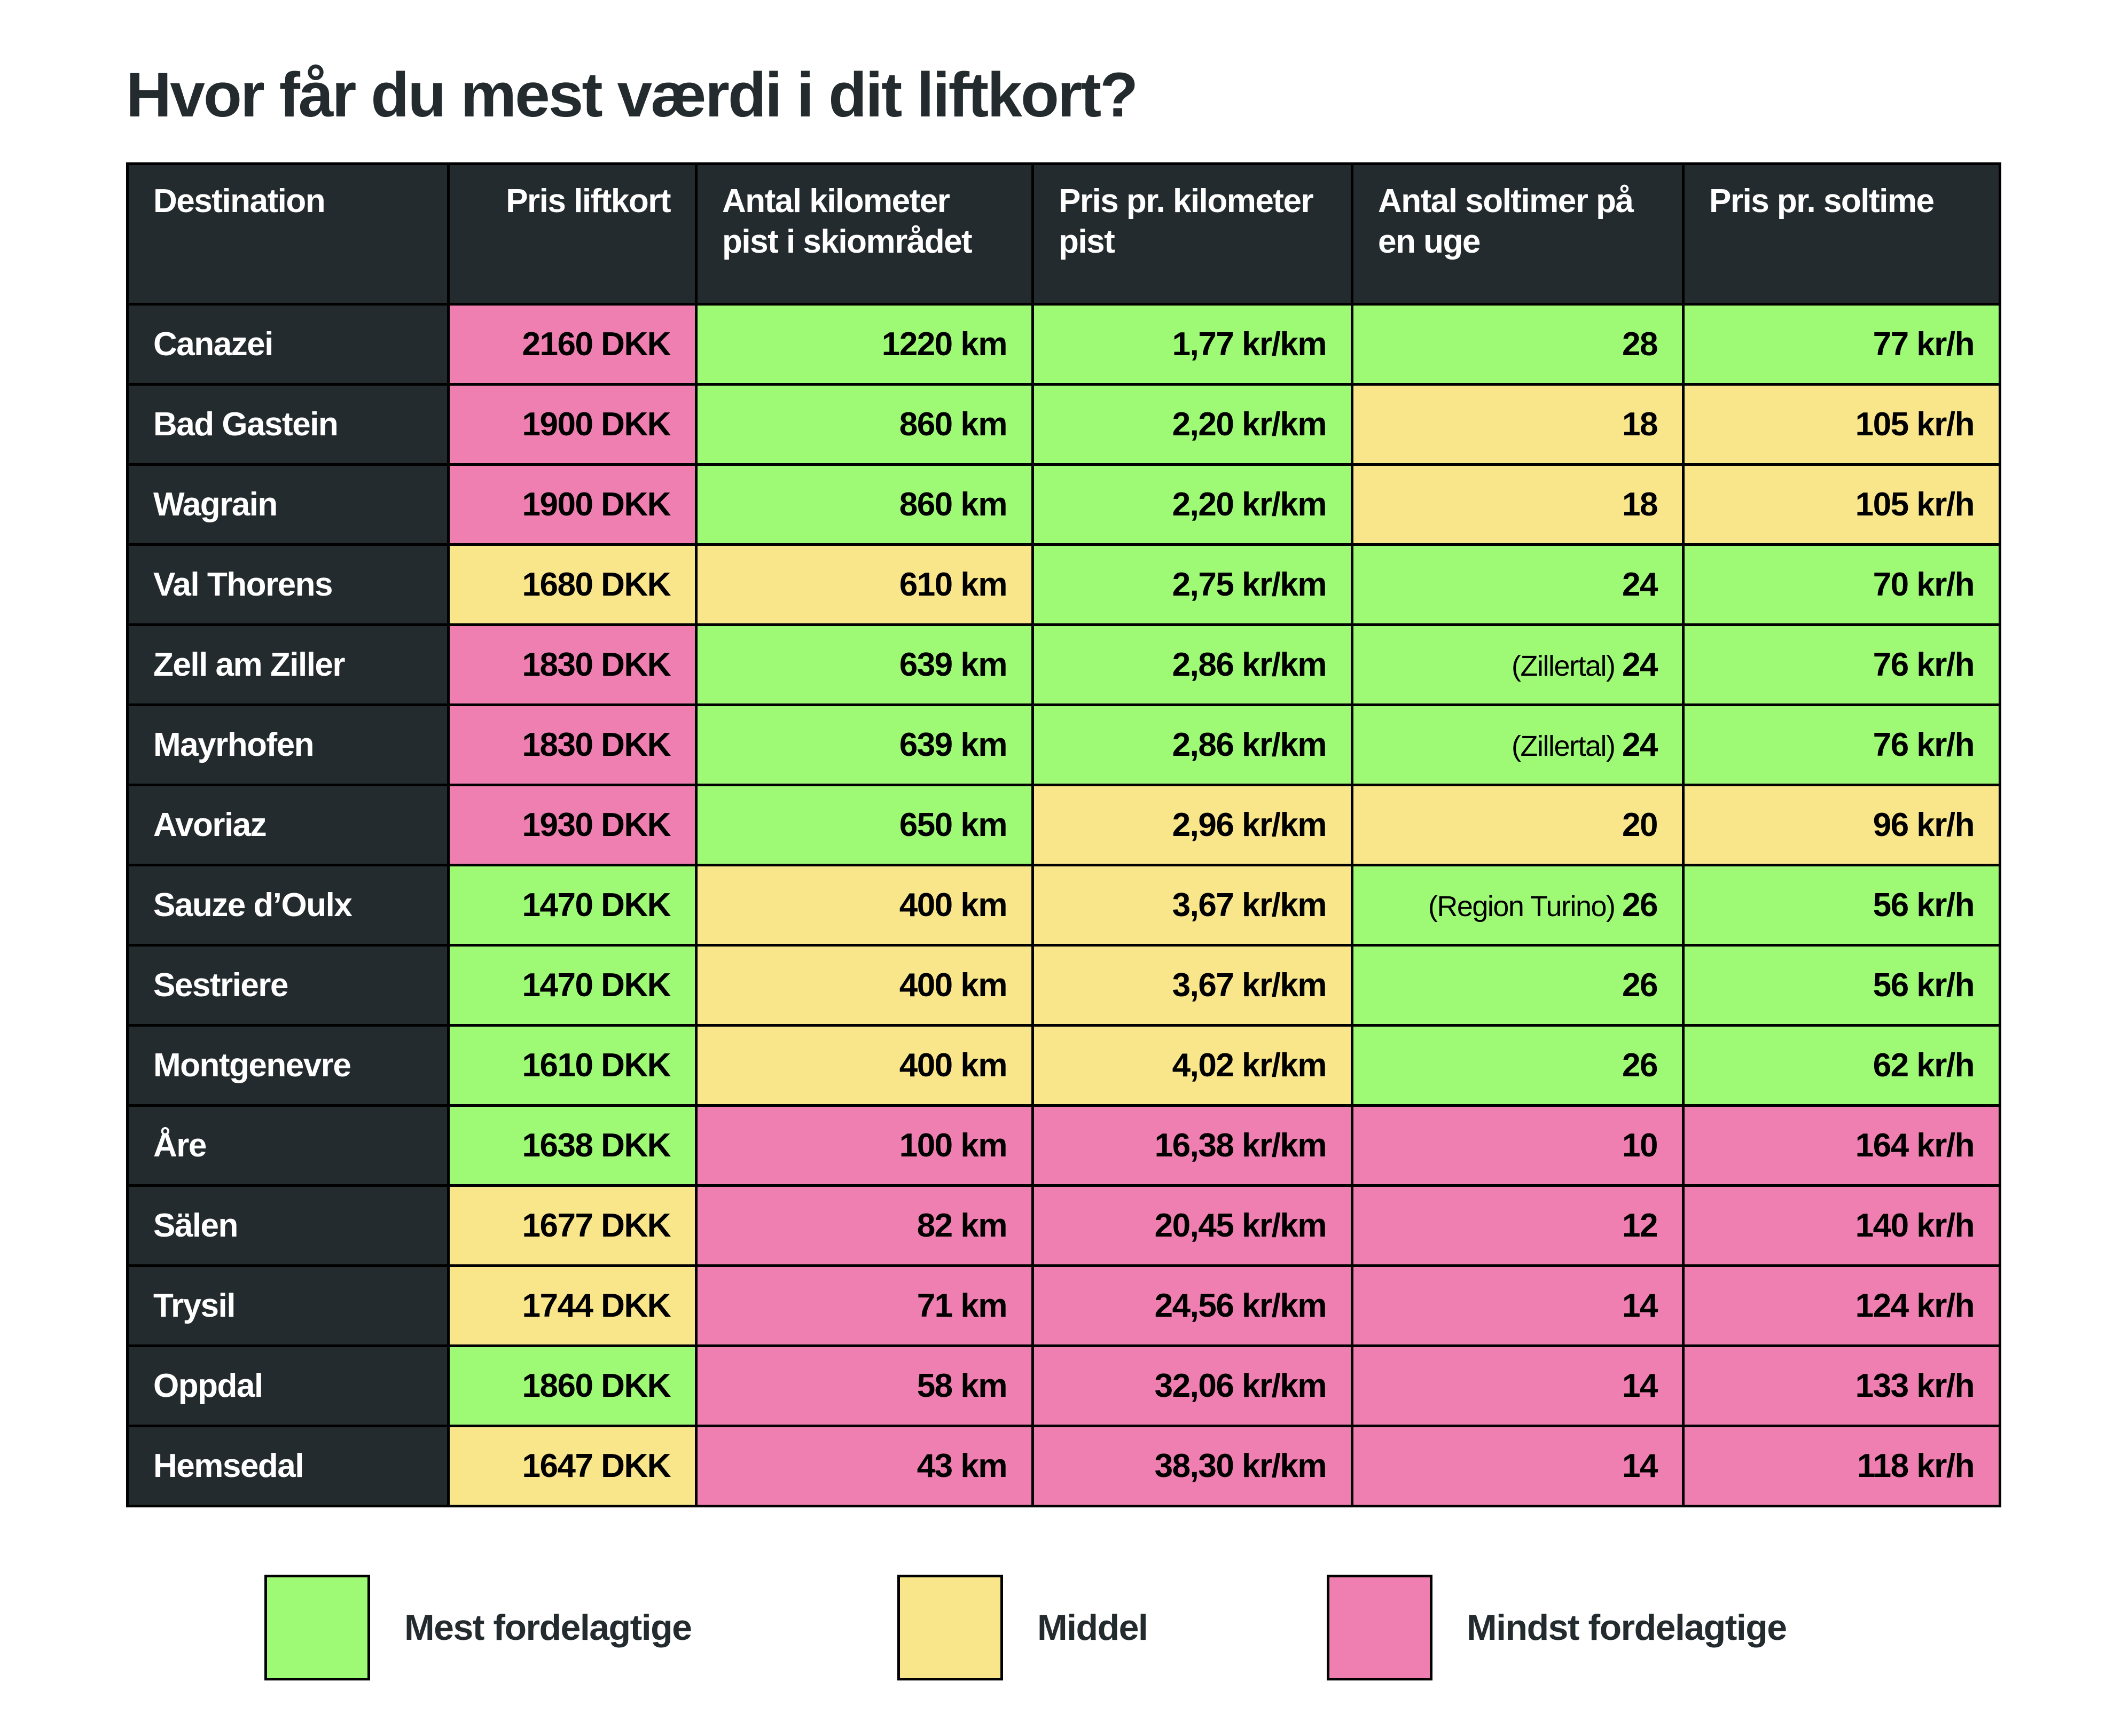 This screenshot has width=2114, height=1736. Describe the element at coordinates (317, 1628) in the screenshot. I see `legend-swatch-best` at that location.